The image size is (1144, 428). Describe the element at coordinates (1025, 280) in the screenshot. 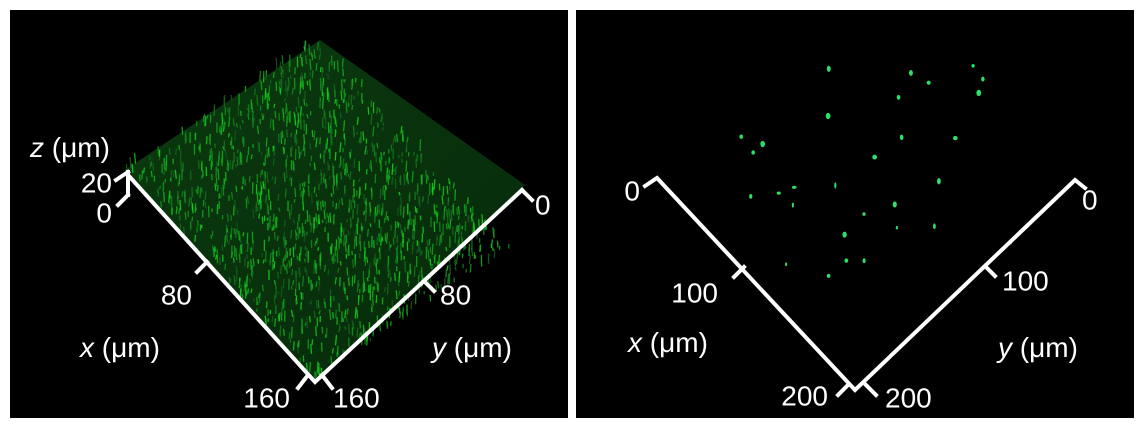

I see `tick-label: 100` at that location.